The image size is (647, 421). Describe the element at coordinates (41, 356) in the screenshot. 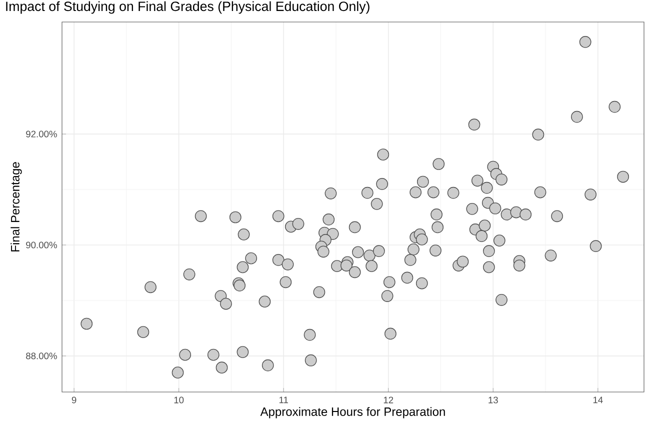

I see `y-tick-label: 88.00%` at that location.